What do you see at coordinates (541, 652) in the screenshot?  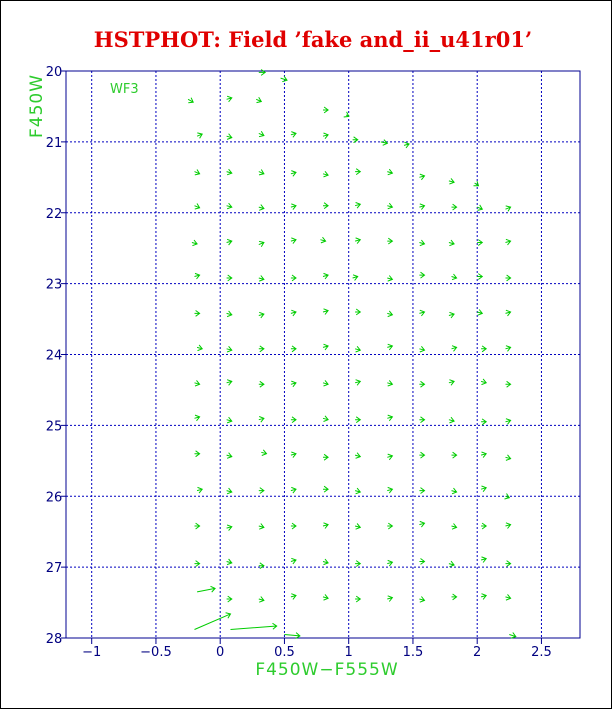 I see `x-tick-label: 2.5` at bounding box center [541, 652].